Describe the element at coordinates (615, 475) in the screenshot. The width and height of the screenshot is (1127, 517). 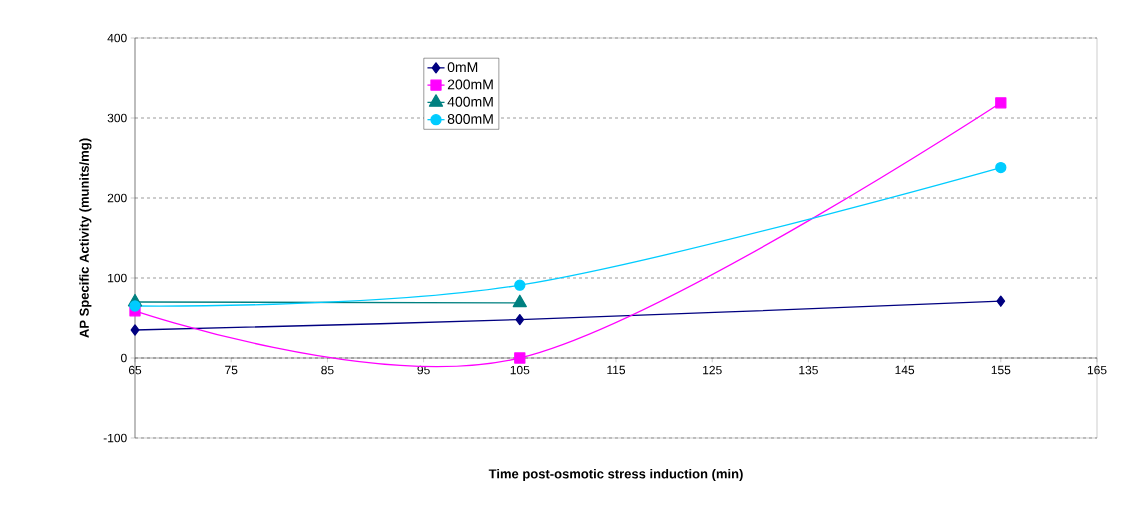
I see `x-axis-title: Time post-osmotic stress induction (min)` at that location.